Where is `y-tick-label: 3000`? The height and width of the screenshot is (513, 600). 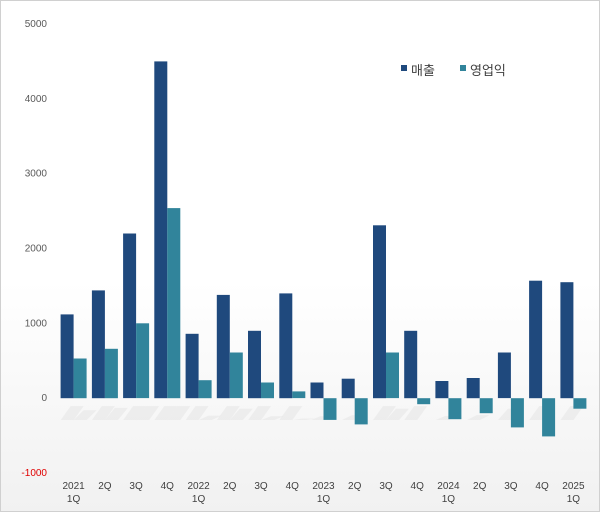 y-tick-label: 3000 is located at coordinates (36, 174).